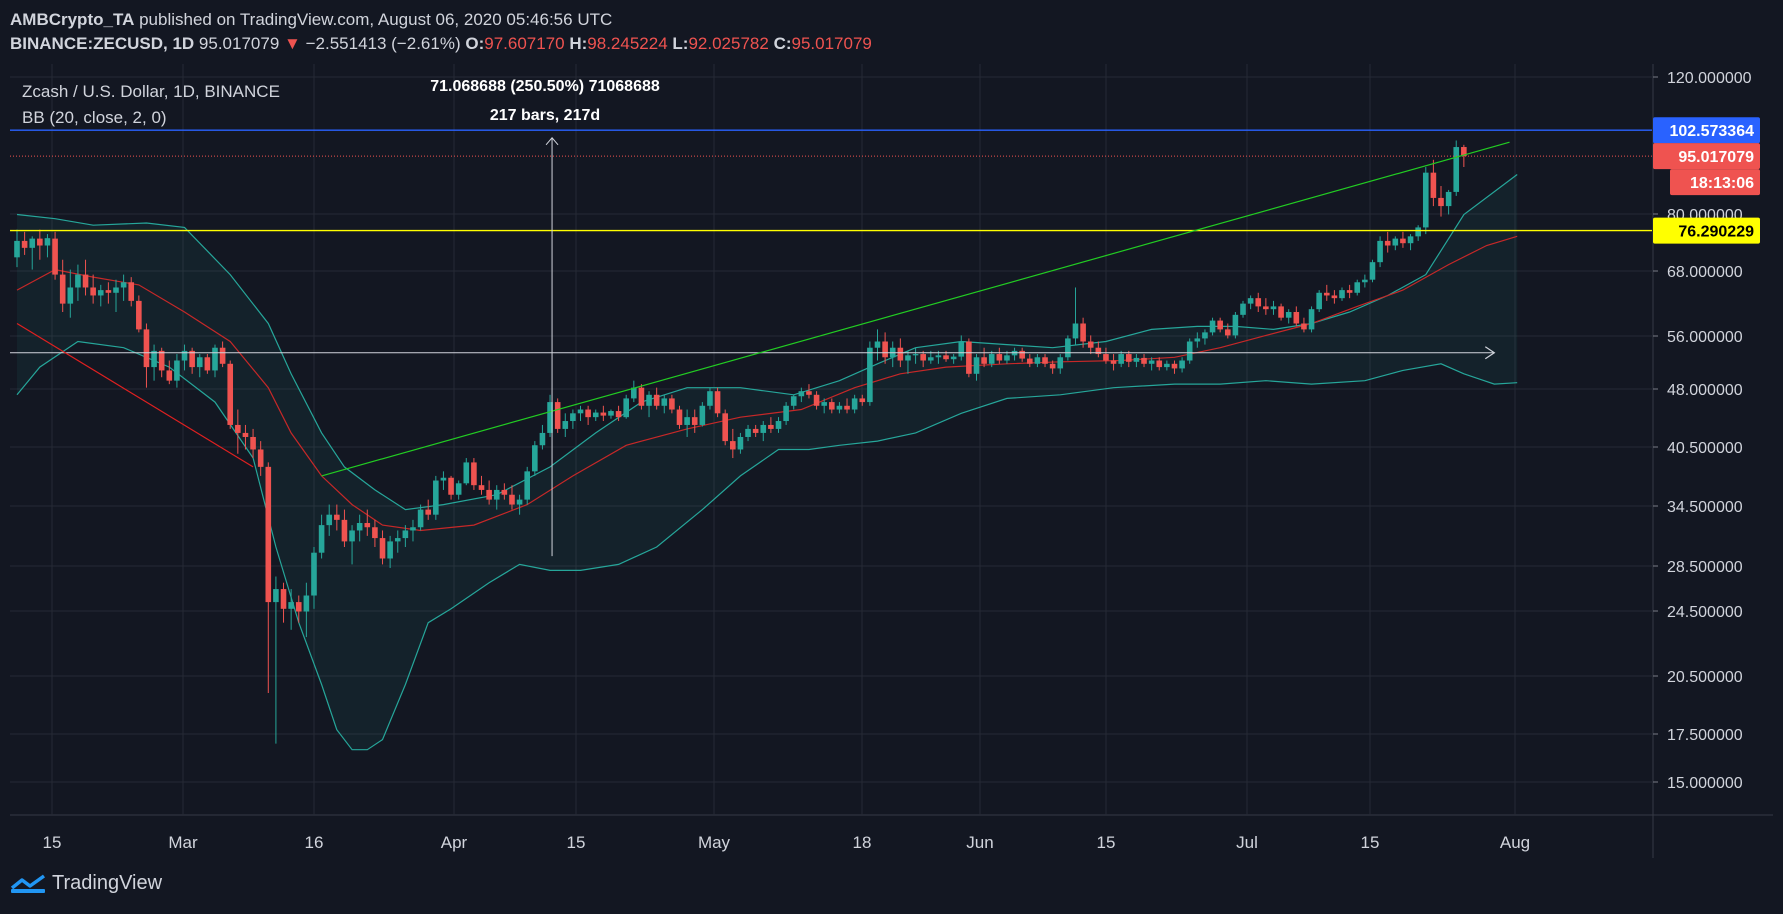 The height and width of the screenshot is (914, 1783). What do you see at coordinates (72, 19) in the screenshot?
I see `author-name: AMBCrypto_TA` at bounding box center [72, 19].